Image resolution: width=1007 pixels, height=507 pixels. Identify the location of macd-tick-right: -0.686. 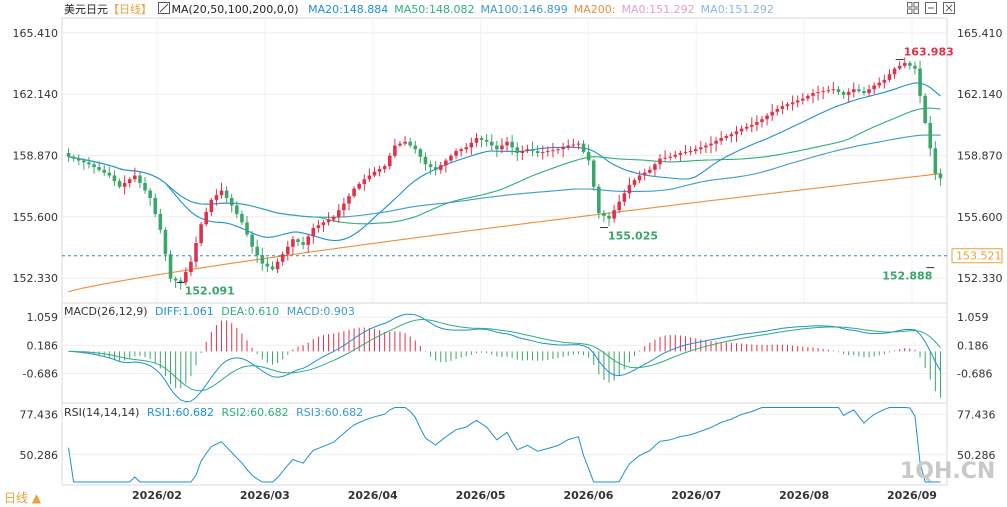
(974, 374).